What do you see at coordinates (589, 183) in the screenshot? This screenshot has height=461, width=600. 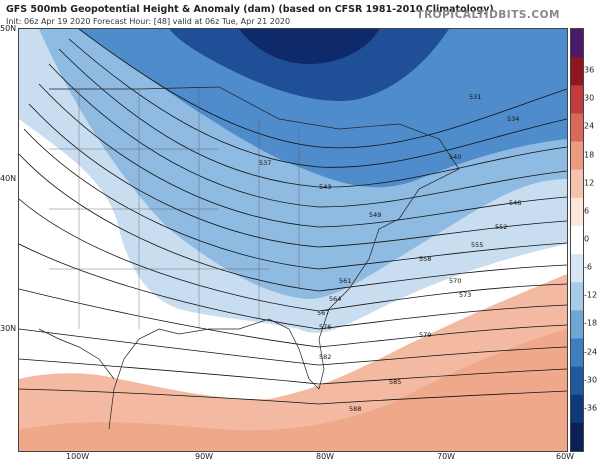 I see `colorbar-tick-label: 12` at bounding box center [589, 183].